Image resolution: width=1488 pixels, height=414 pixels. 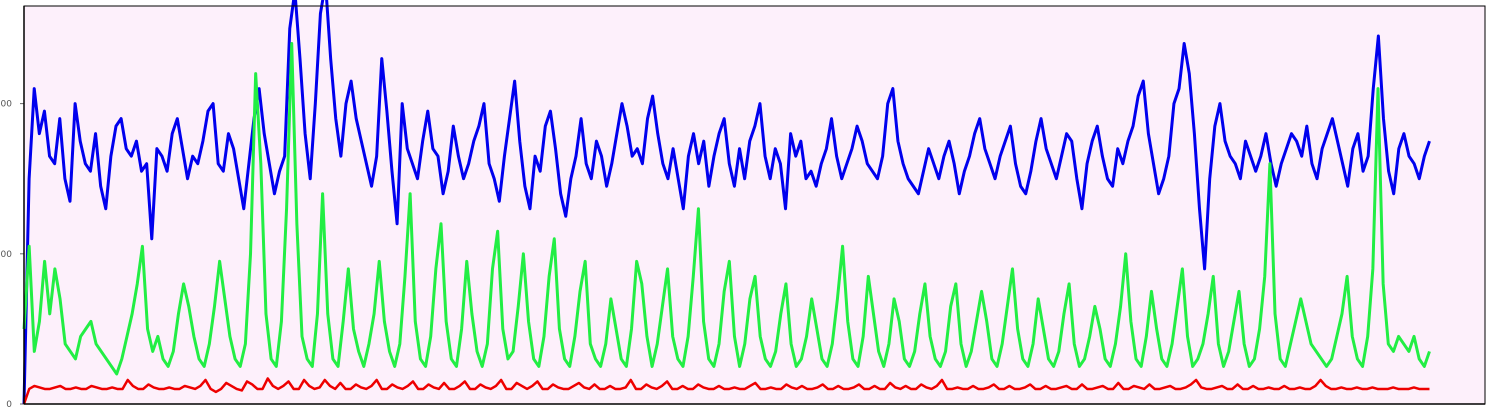 I want to click on y-tick-label: 0, so click(x=9, y=405).